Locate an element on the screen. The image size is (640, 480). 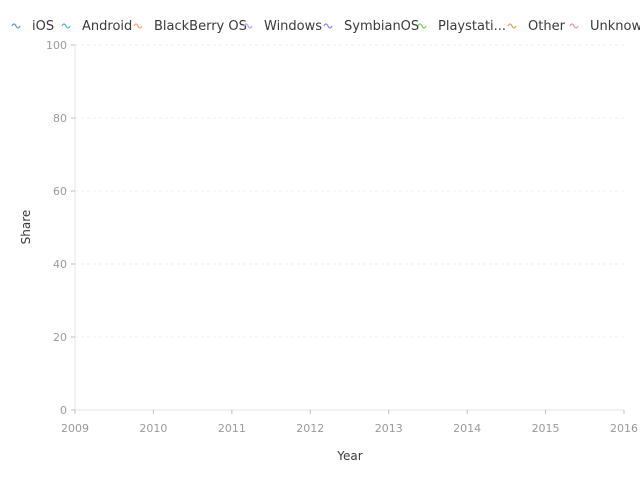
x-tick-label: 2012 is located at coordinates (310, 428).